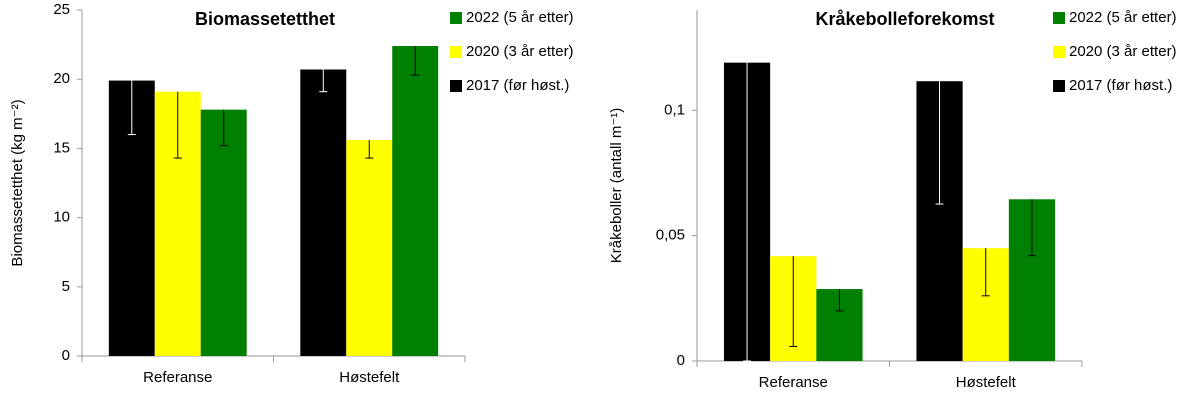 Image resolution: width=1200 pixels, height=400 pixels. What do you see at coordinates (670, 235) in the screenshot?
I see `y-tick-label: 0,05` at bounding box center [670, 235].